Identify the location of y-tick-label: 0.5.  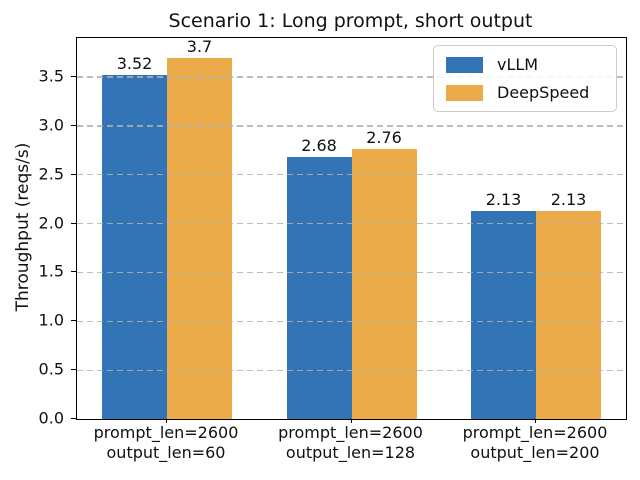
(51, 369).